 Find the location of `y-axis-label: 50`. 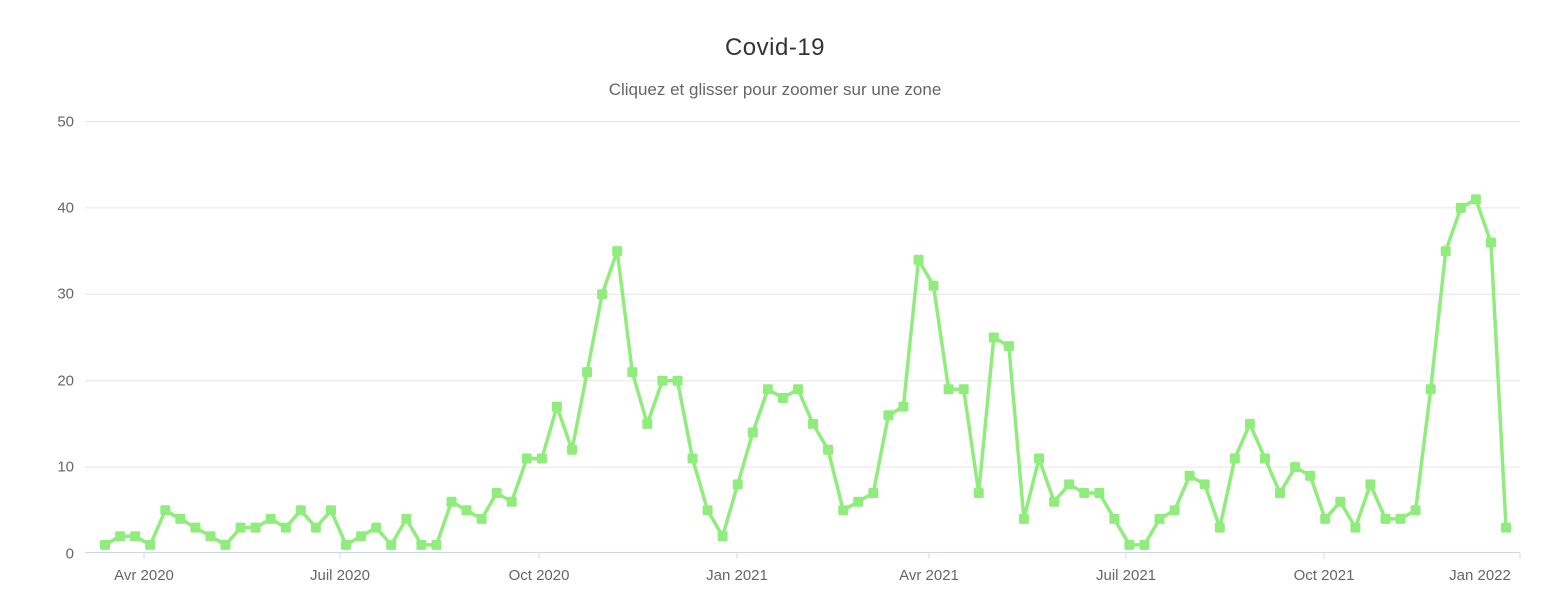

y-axis-label: 50 is located at coordinates (65, 121).